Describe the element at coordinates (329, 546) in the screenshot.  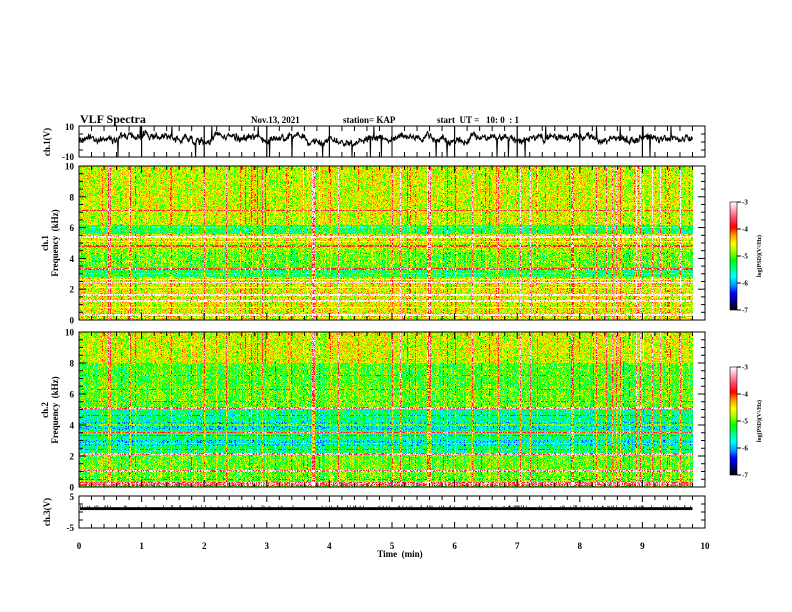
I see `time-tick-label: 4` at that location.